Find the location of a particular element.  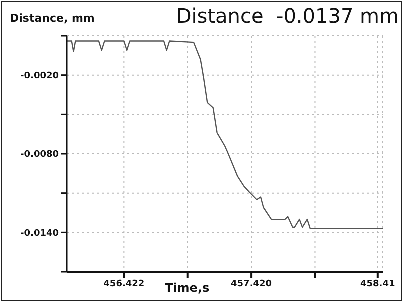

x-axis-title: Time,s is located at coordinates (187, 288).